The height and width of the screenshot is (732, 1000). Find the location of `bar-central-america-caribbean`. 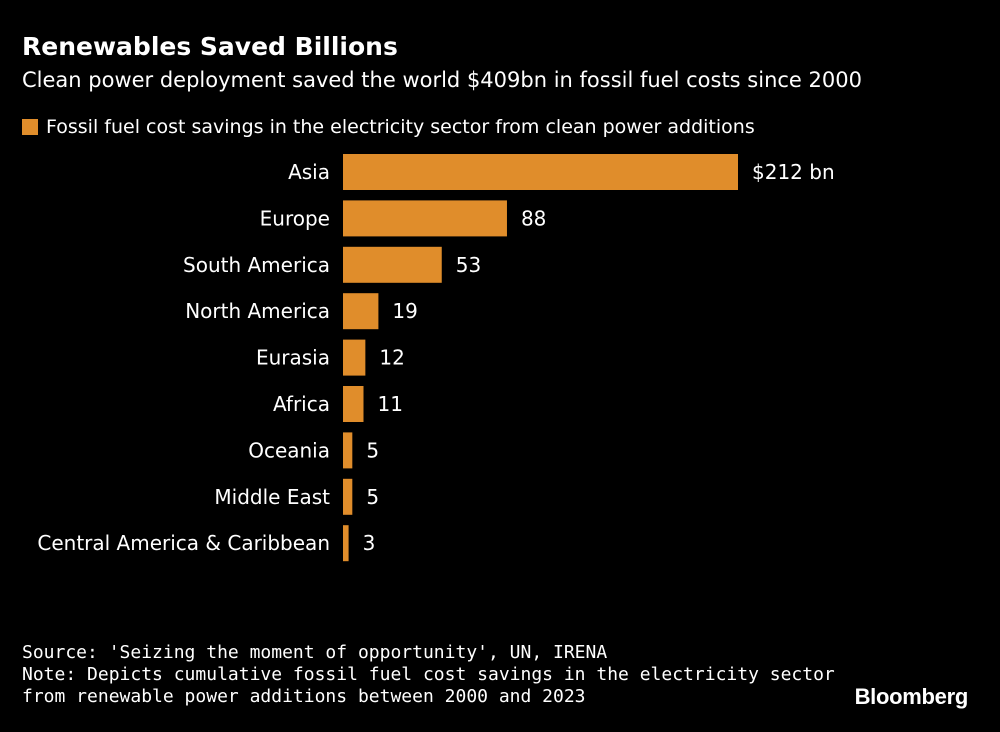

bar-central-america-caribbean is located at coordinates (346, 543).